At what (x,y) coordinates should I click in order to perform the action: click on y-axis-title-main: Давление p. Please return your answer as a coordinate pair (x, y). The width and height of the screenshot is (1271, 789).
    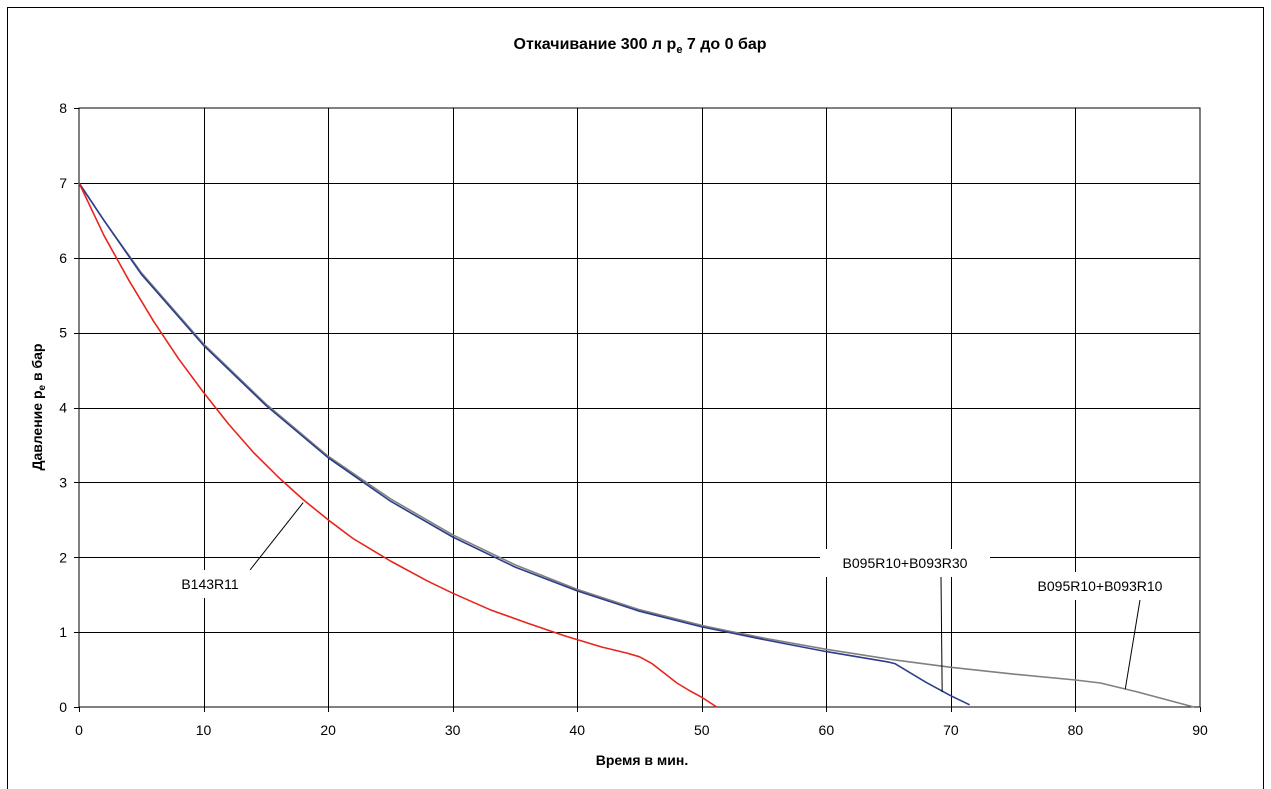
    Looking at the image, I should click on (37, 430).